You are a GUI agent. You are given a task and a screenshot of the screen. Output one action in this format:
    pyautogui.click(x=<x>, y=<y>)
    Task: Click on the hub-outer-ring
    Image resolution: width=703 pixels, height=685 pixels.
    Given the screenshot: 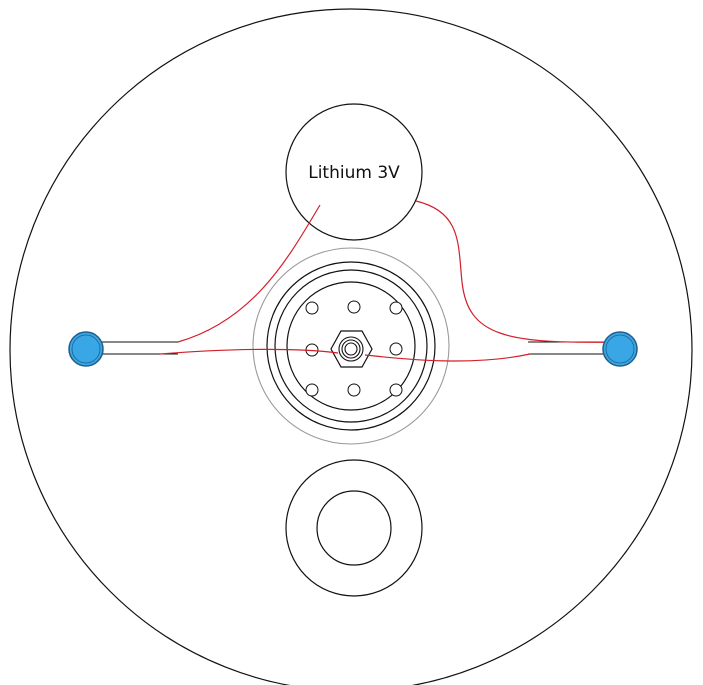 What is the action you would take?
    pyautogui.click(x=351, y=346)
    